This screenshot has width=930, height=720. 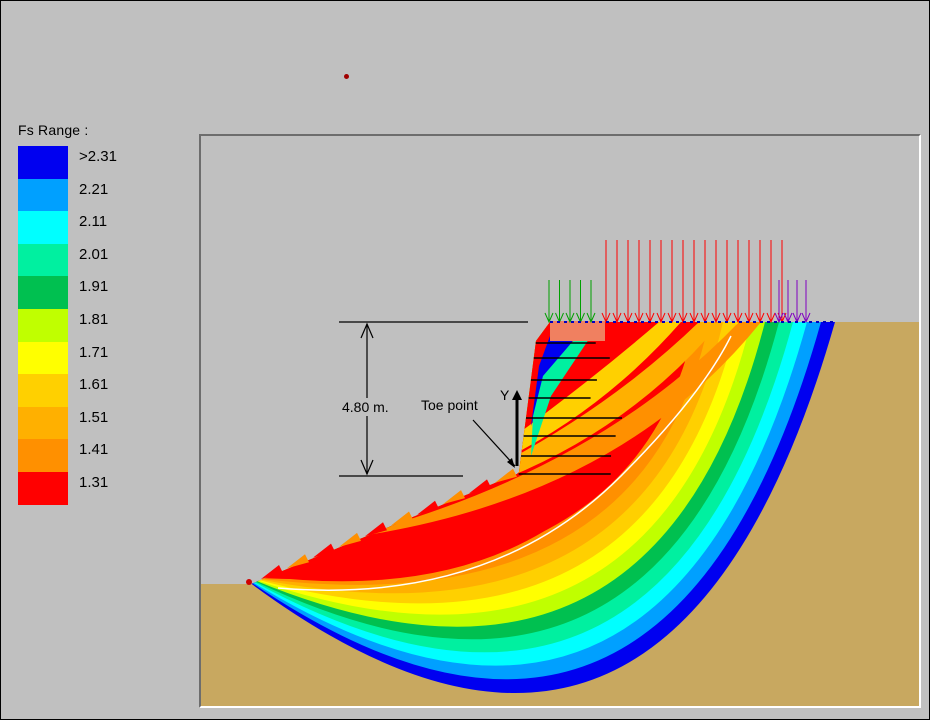 I want to click on legend-item: 1.61, so click(x=93, y=391).